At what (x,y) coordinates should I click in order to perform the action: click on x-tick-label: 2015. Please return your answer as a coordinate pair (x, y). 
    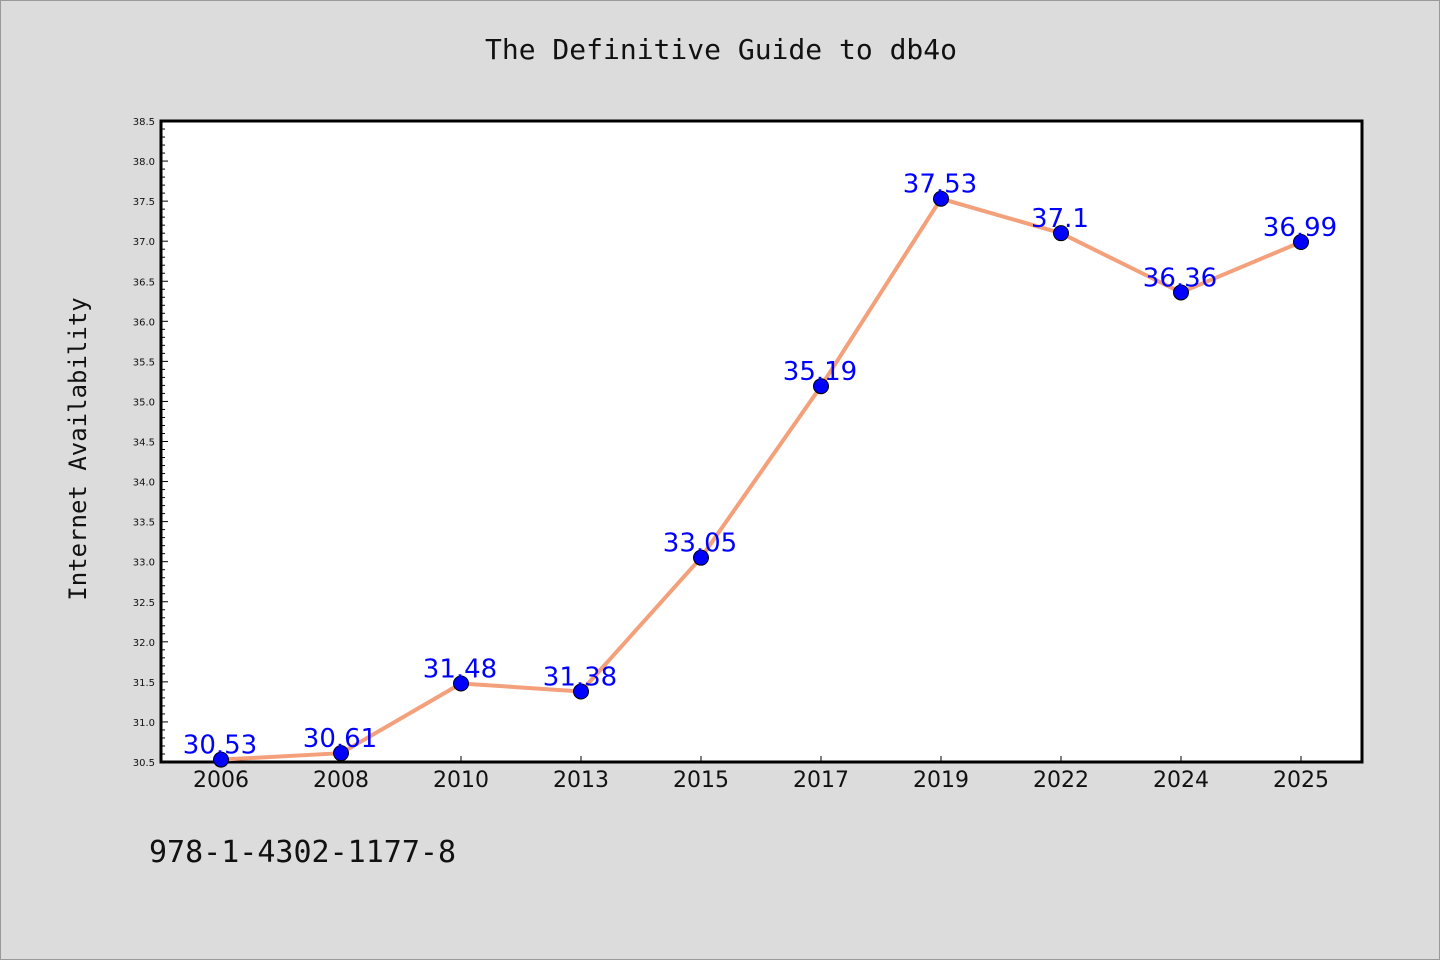
    Looking at the image, I should click on (701, 780).